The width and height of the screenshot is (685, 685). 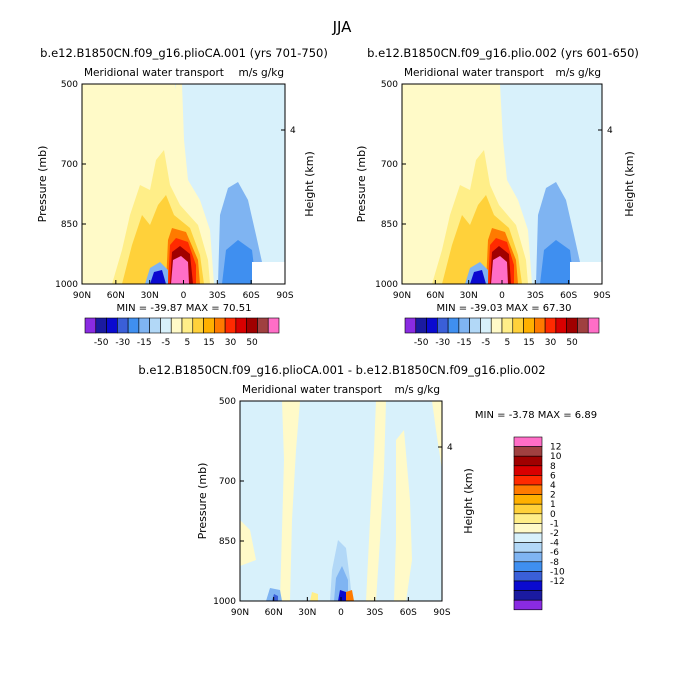 I want to click on panel-b-stats: MIN = -39.03 MAX = 67.30, so click(x=504, y=308).